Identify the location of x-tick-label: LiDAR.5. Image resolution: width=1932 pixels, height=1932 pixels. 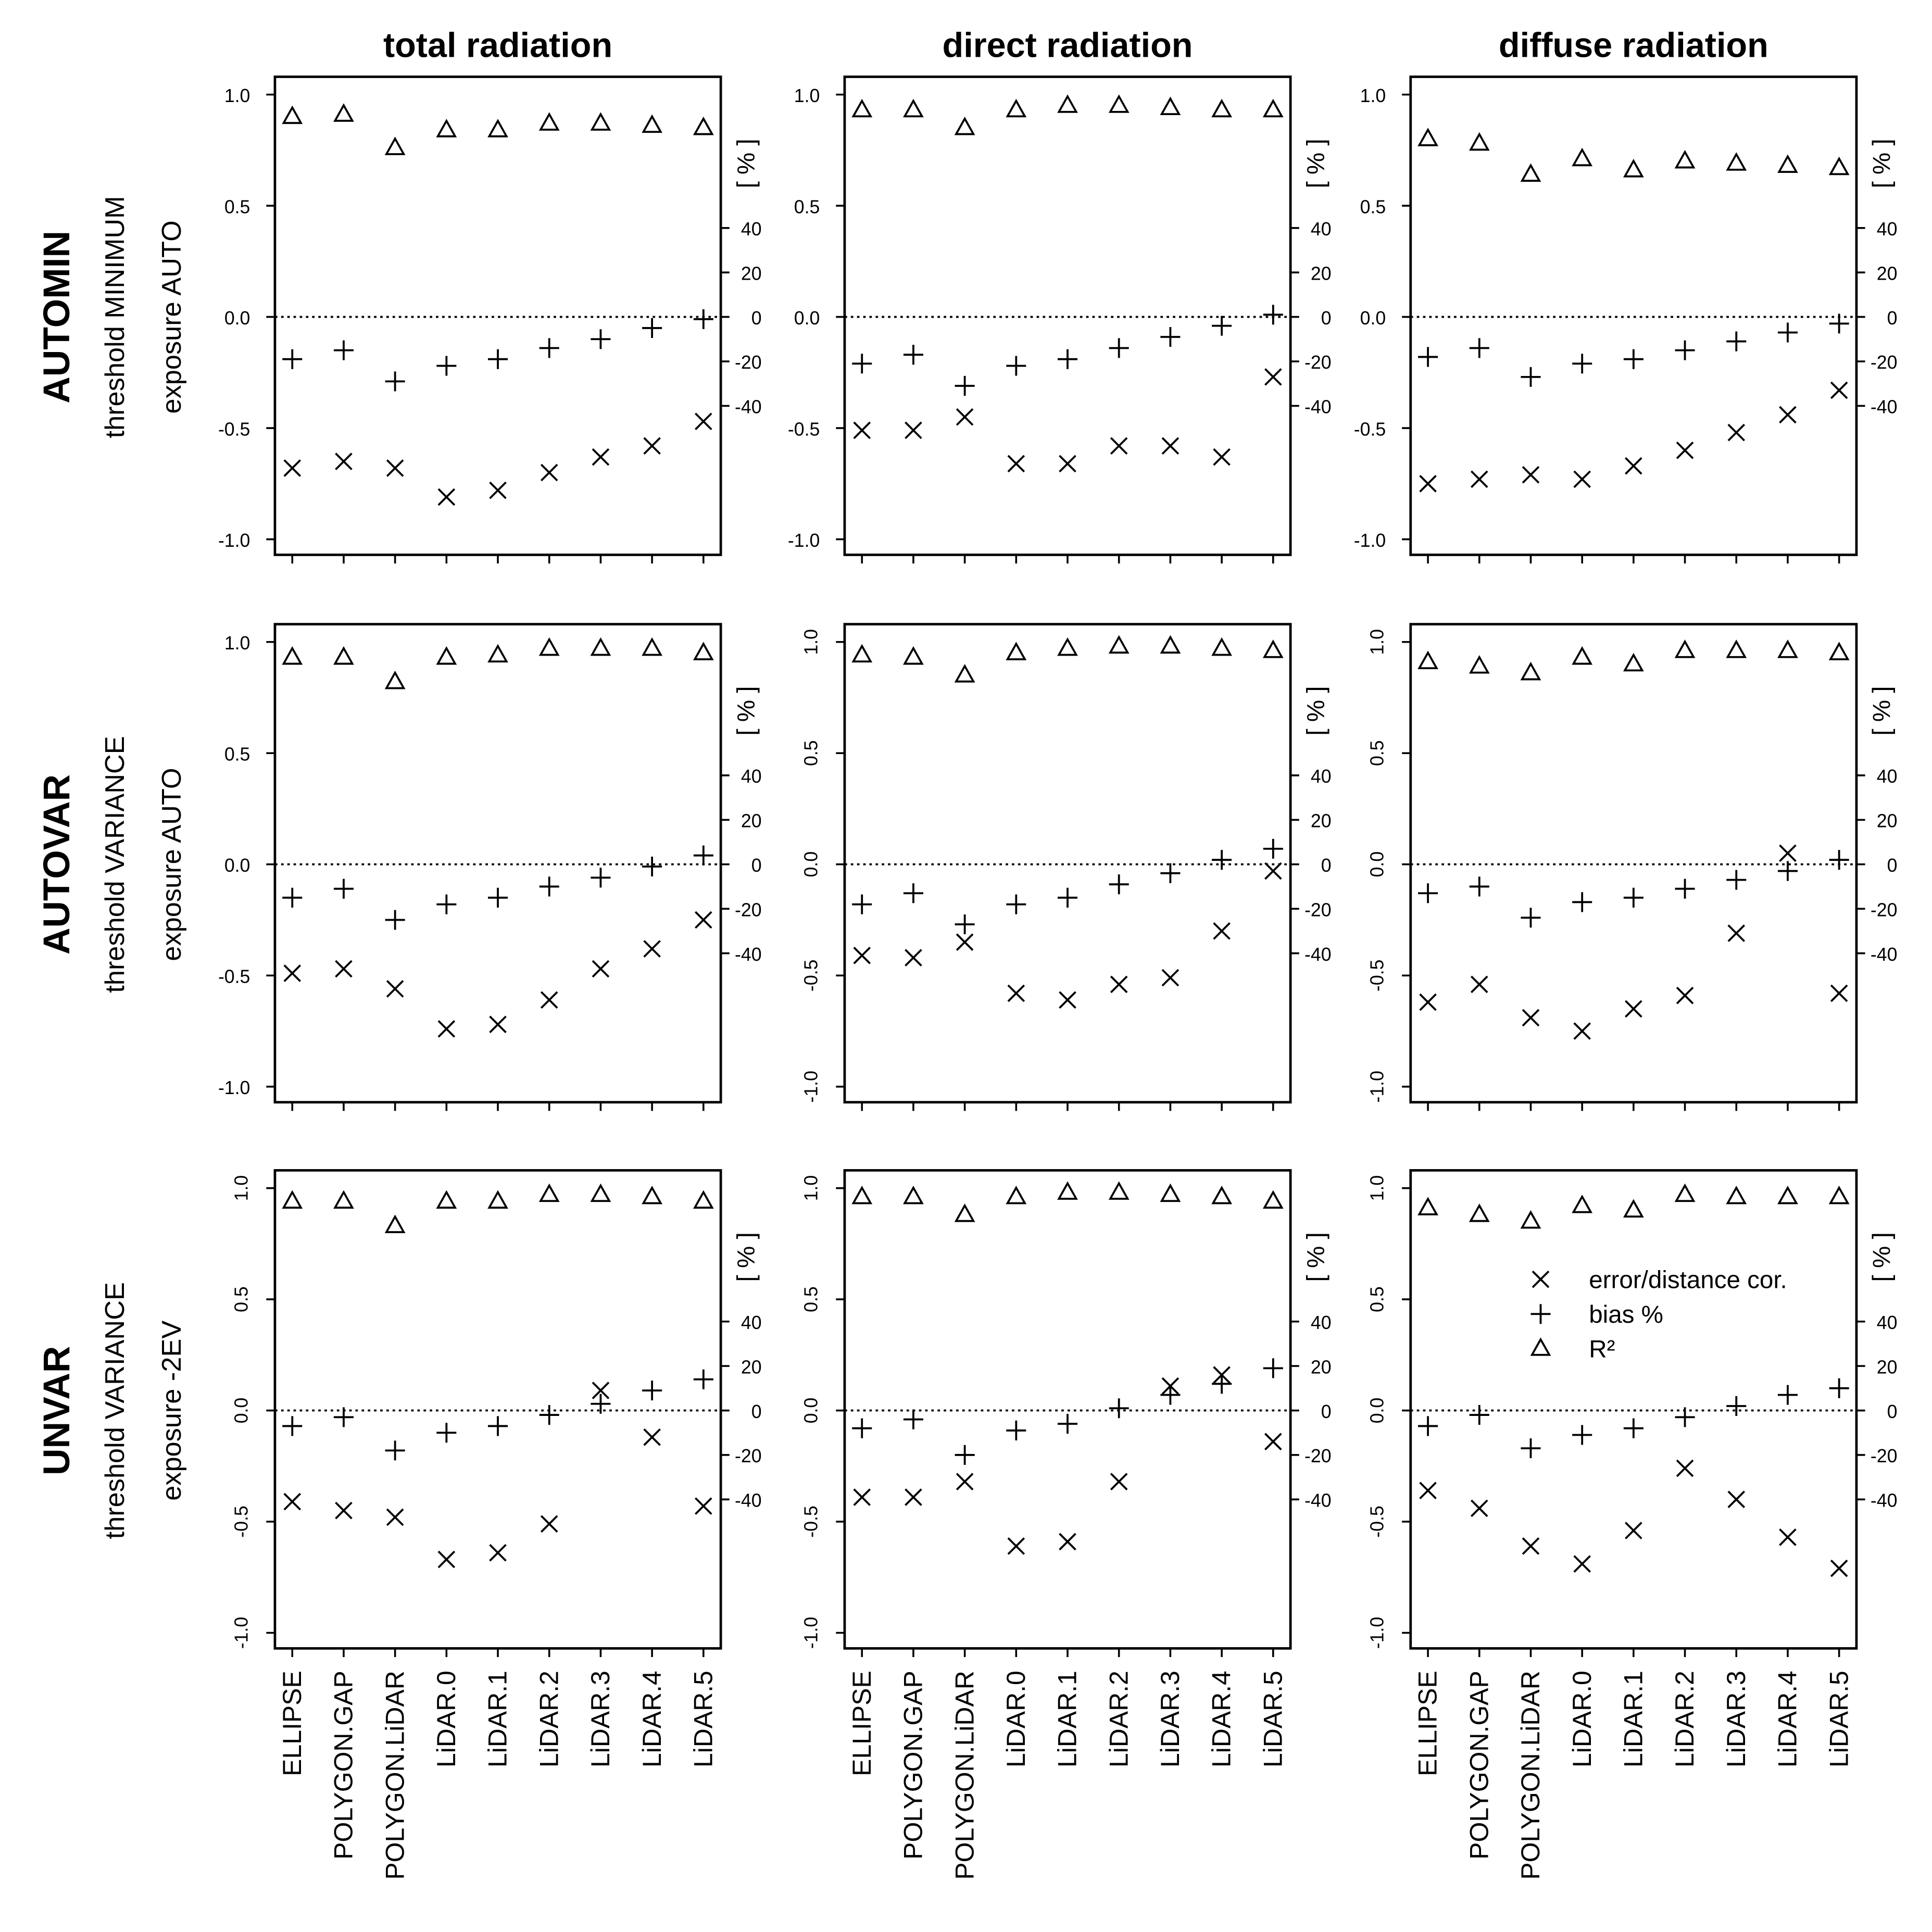
(1839, 1719).